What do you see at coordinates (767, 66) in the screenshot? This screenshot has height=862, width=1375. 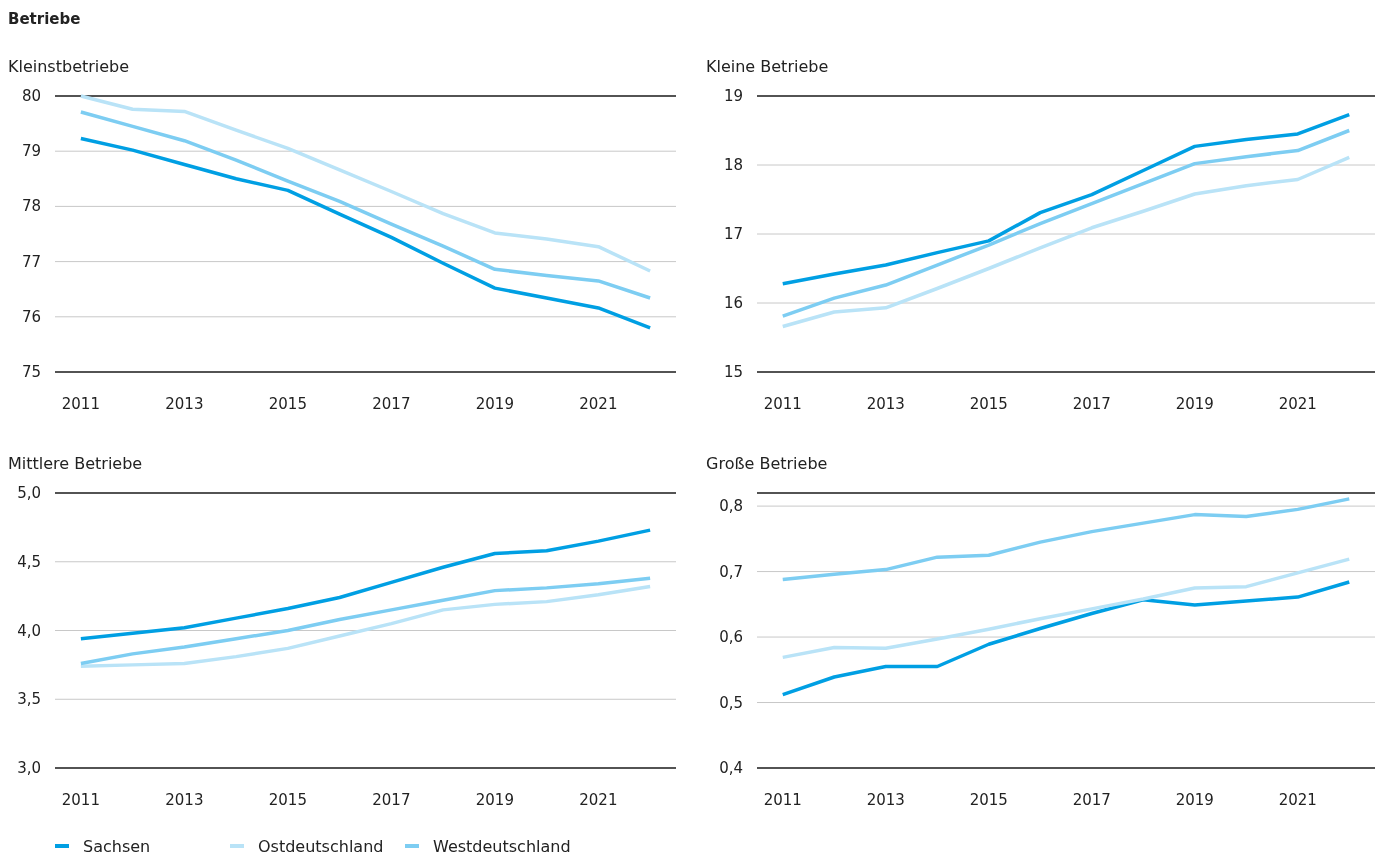 I see `chart-title: Kleine Betriebe` at bounding box center [767, 66].